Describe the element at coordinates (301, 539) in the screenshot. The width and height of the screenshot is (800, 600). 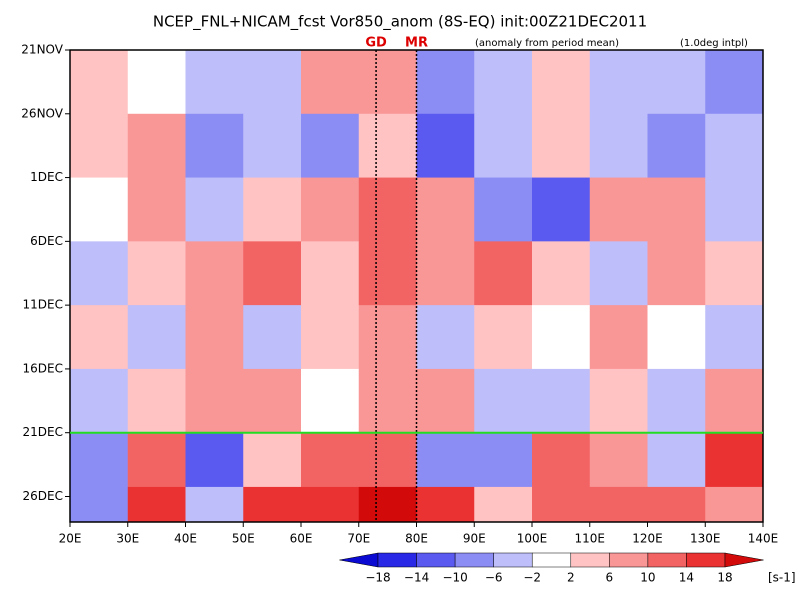
I see `x-tick-label: 60E` at that location.